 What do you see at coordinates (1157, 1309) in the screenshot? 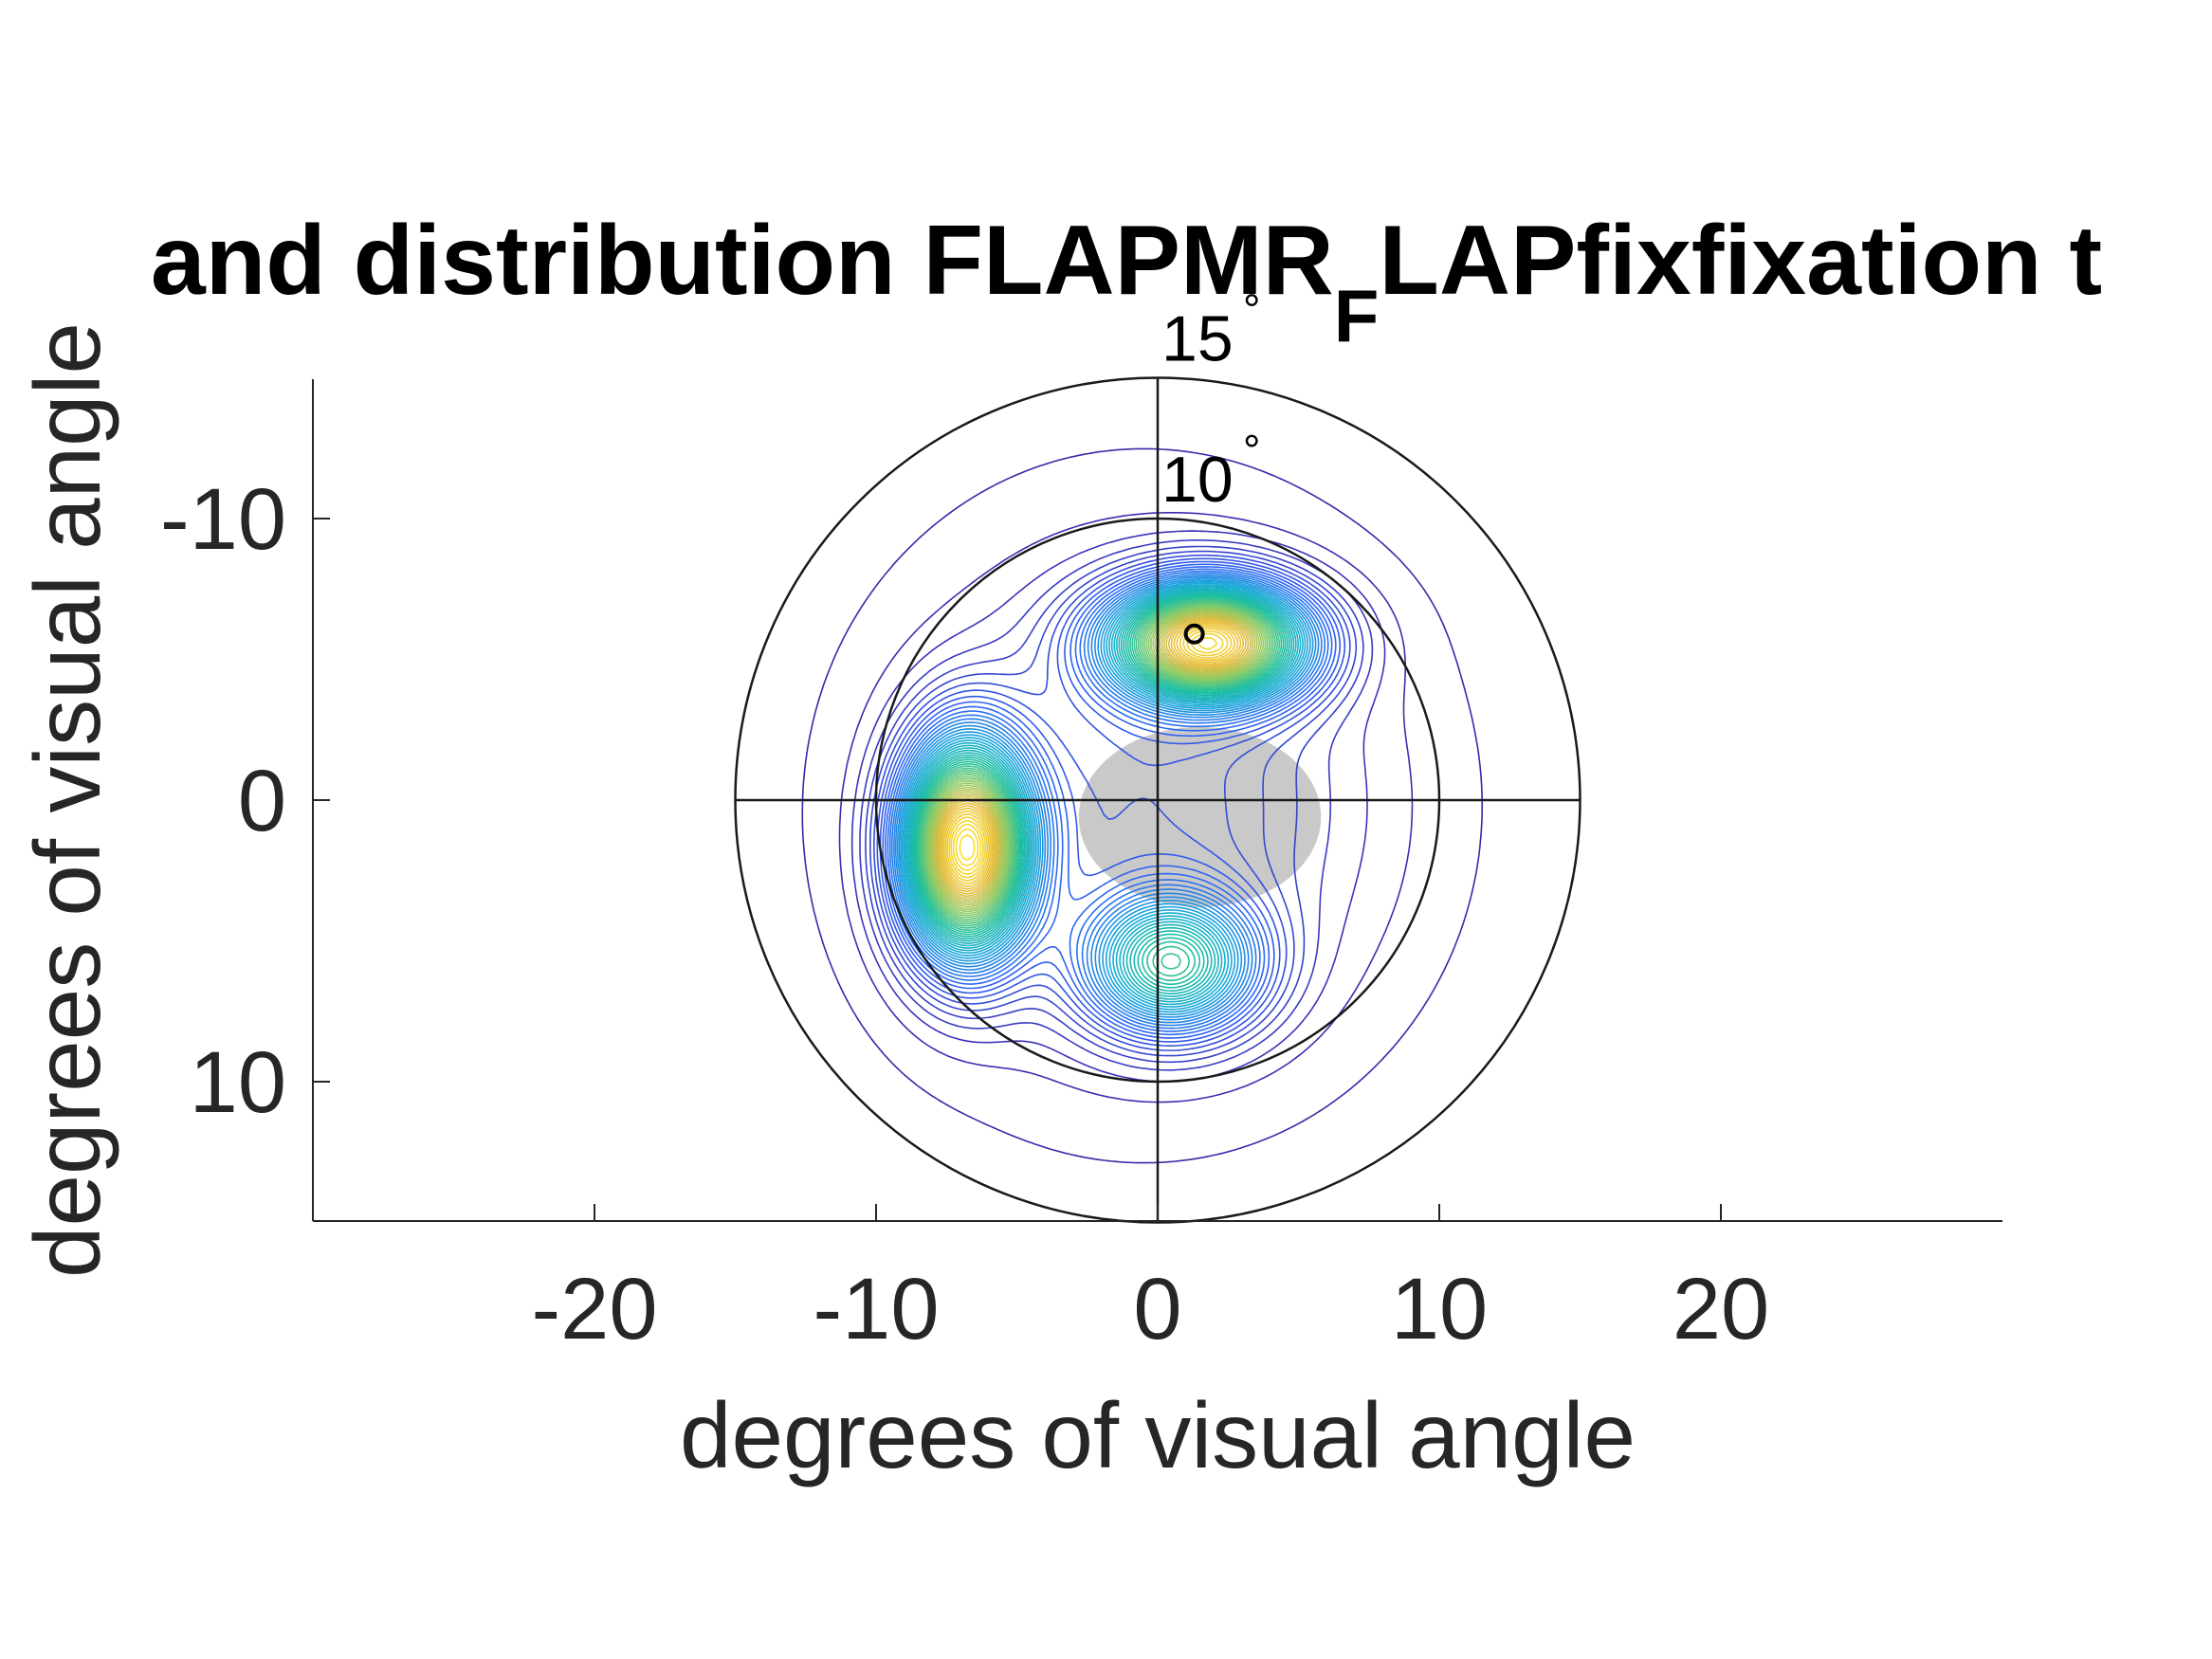
I see `x-tick-label: 0` at bounding box center [1157, 1309].